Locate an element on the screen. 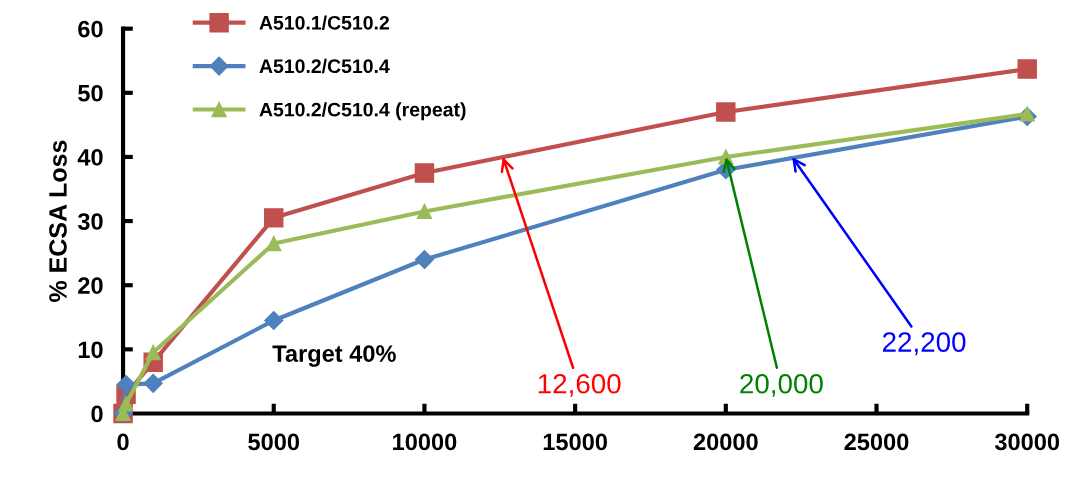  y-tick-label: 50 is located at coordinates (90, 93).